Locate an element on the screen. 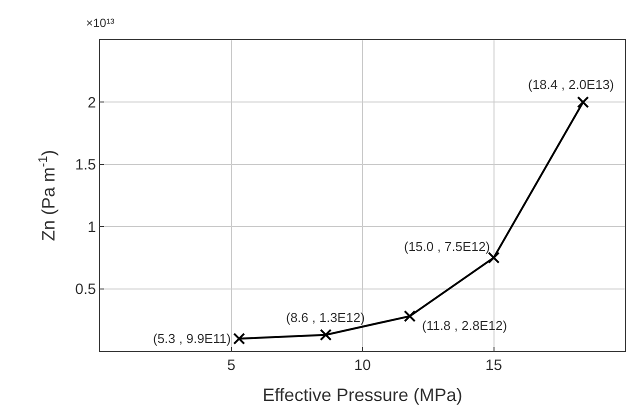  y-tick-label: 0.5 is located at coordinates (85, 289).